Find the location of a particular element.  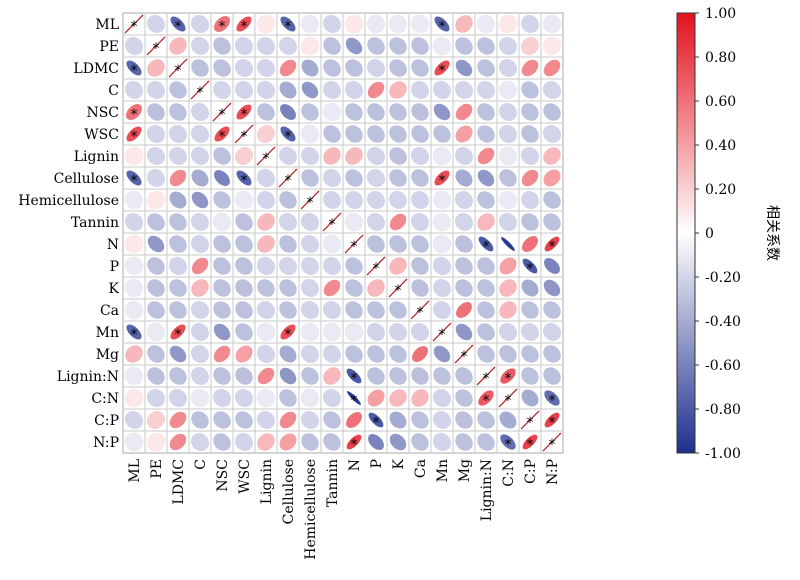

row-label: Mn is located at coordinates (107, 333).